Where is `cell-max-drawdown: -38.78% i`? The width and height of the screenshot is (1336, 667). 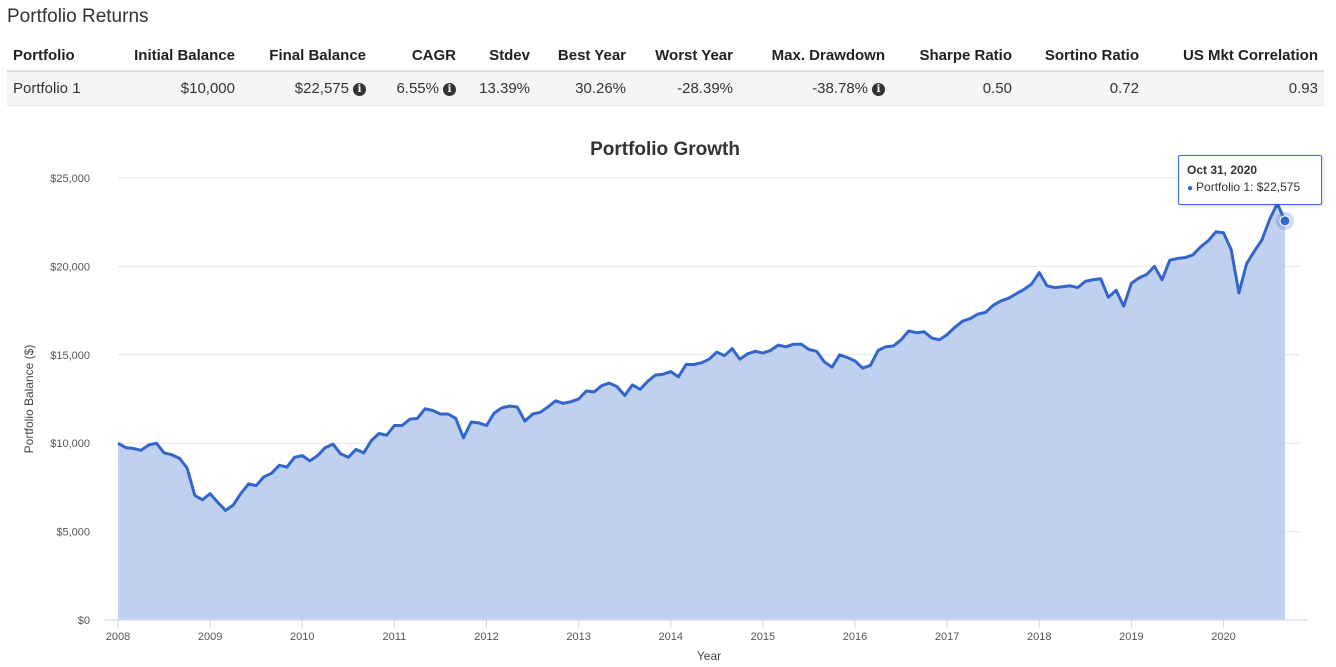
cell-max-drawdown: -38.78% i is located at coordinates (815, 88).